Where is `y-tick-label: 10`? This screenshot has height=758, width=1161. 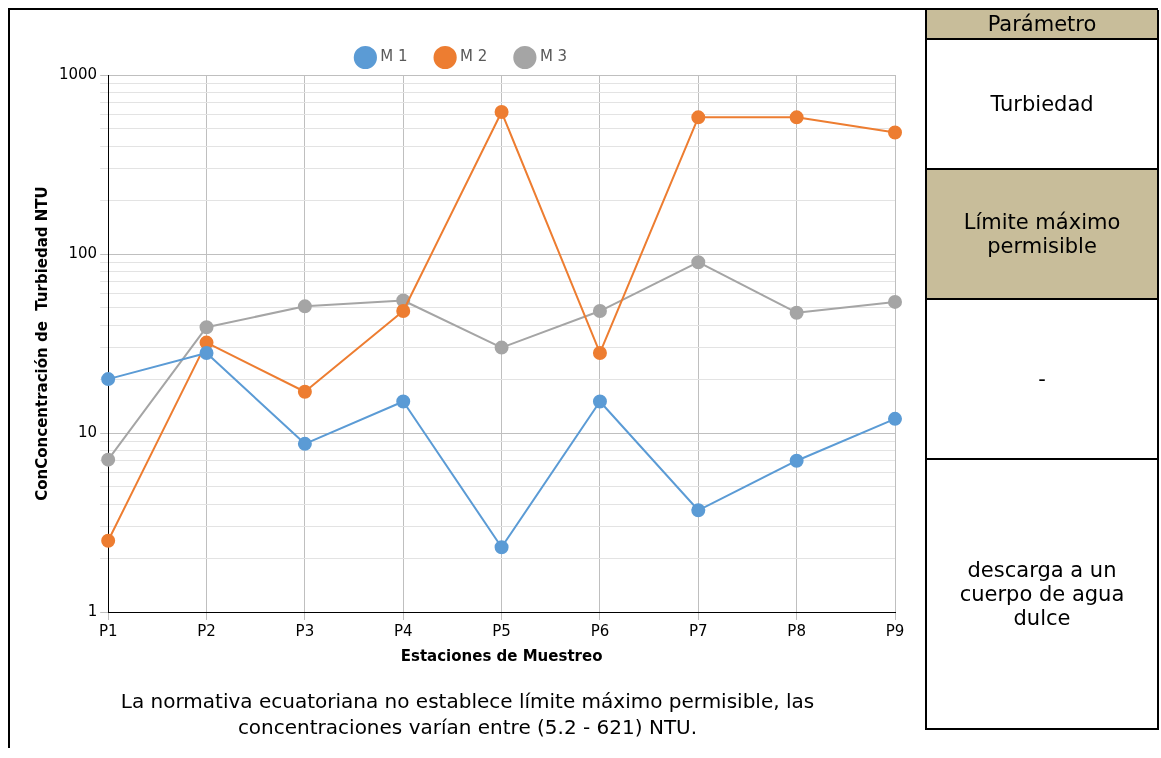 y-tick-label: 10 is located at coordinates (88, 431).